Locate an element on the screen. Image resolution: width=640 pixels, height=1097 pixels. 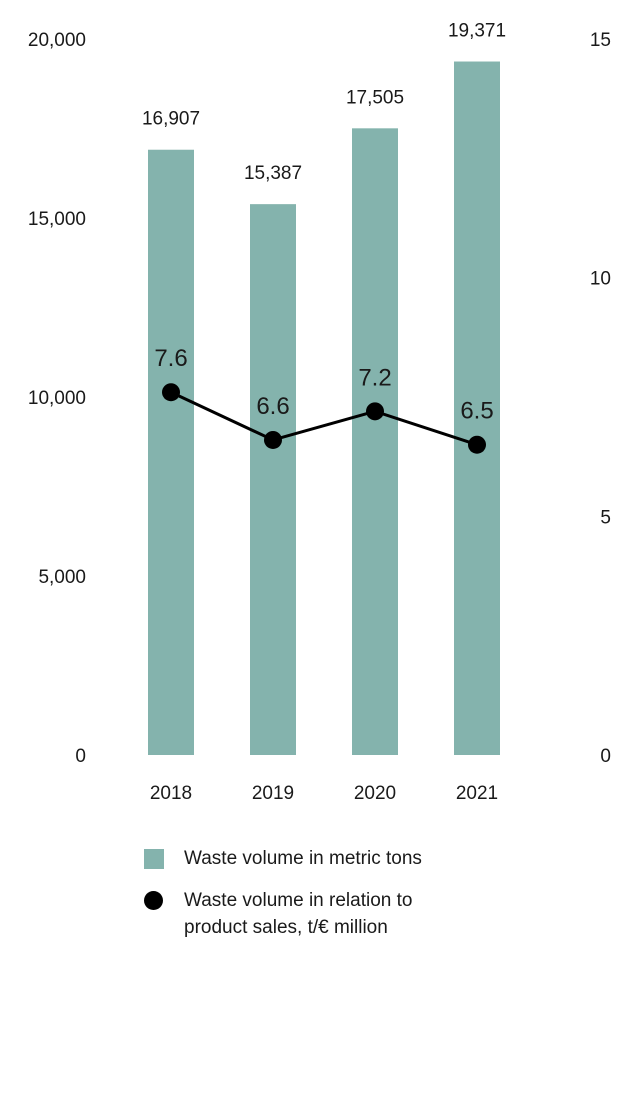
left-y-axis: 0 5,000 10,000 15,000 20,000 is located at coordinates (57, 398).